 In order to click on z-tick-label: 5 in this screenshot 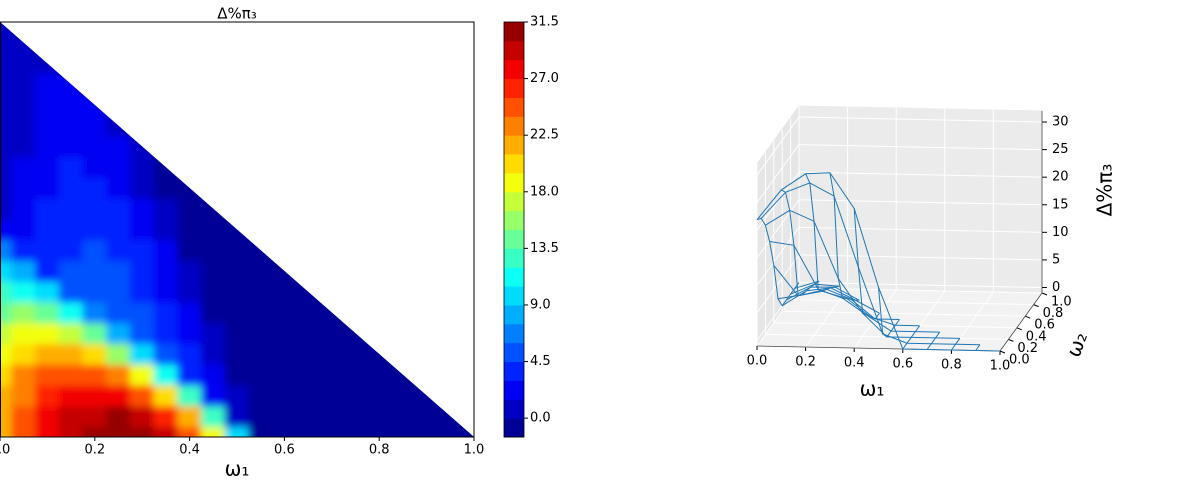, I will do `click(1056, 259)`.